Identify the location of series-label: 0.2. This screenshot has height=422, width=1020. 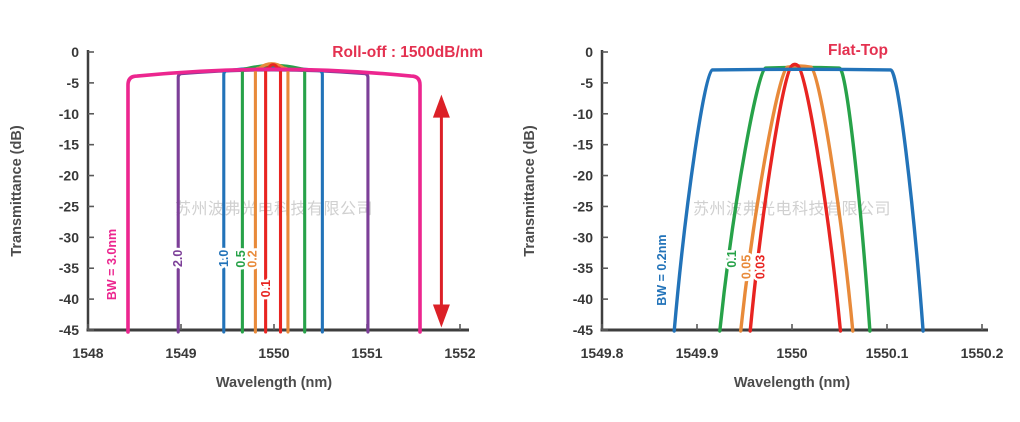
(253, 258).